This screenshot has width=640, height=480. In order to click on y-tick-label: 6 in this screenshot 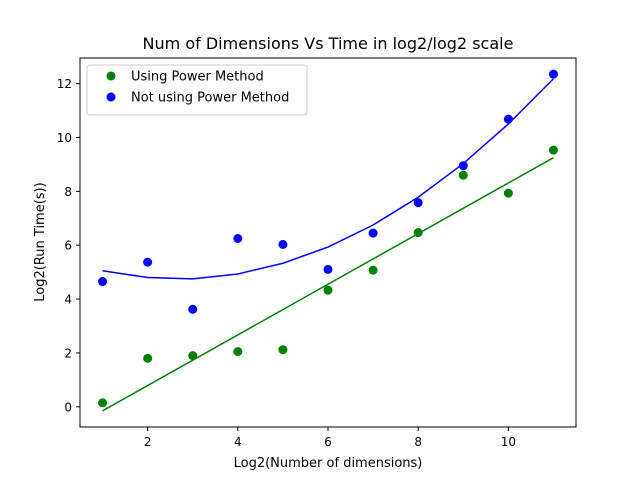, I will do `click(68, 246)`.